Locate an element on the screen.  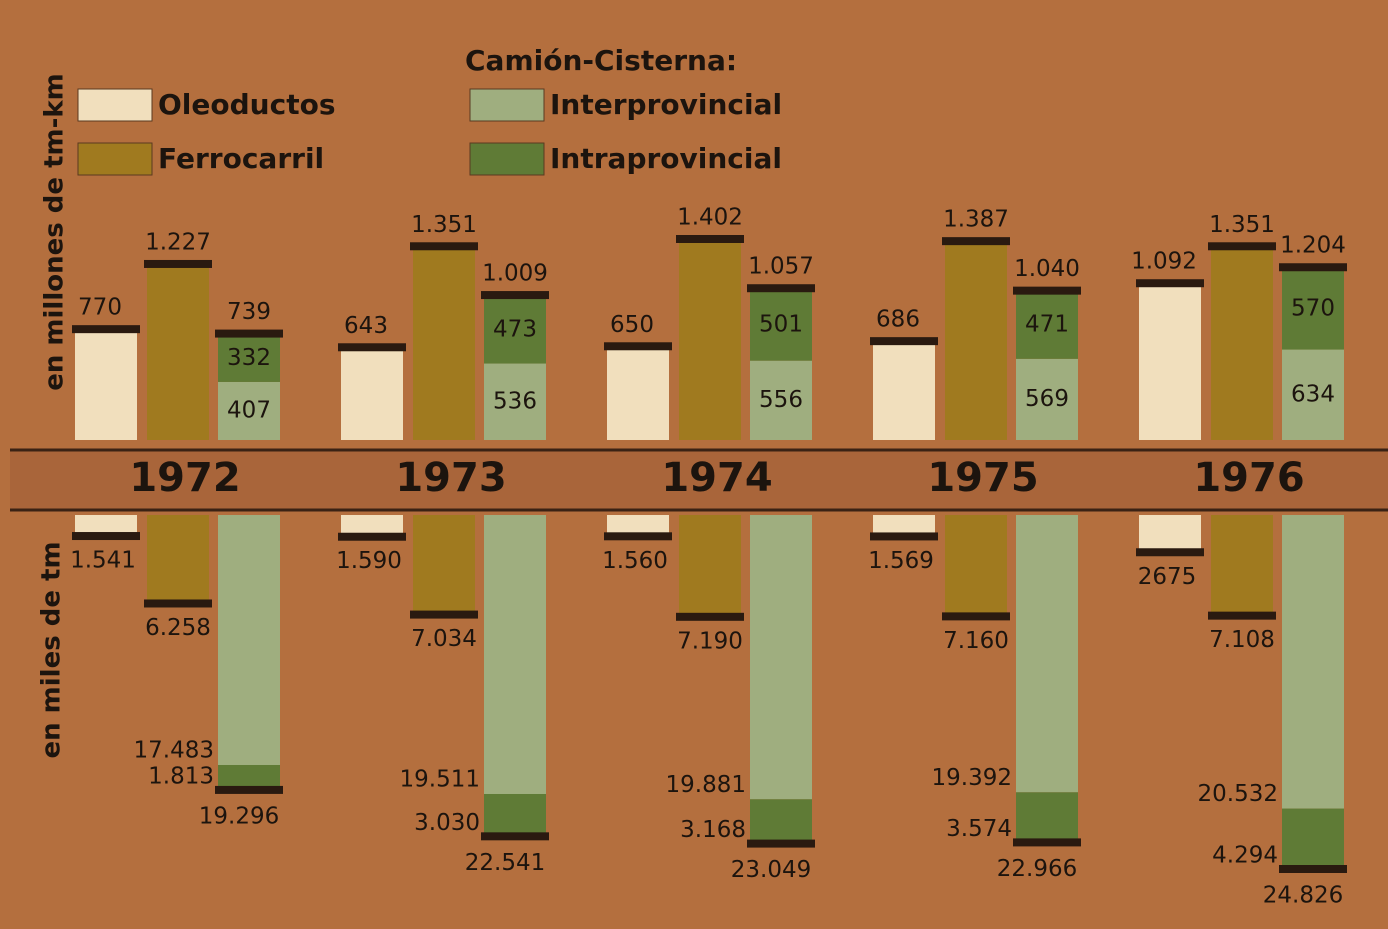
legend-title: Camión-Cisterna: is located at coordinates (601, 60).